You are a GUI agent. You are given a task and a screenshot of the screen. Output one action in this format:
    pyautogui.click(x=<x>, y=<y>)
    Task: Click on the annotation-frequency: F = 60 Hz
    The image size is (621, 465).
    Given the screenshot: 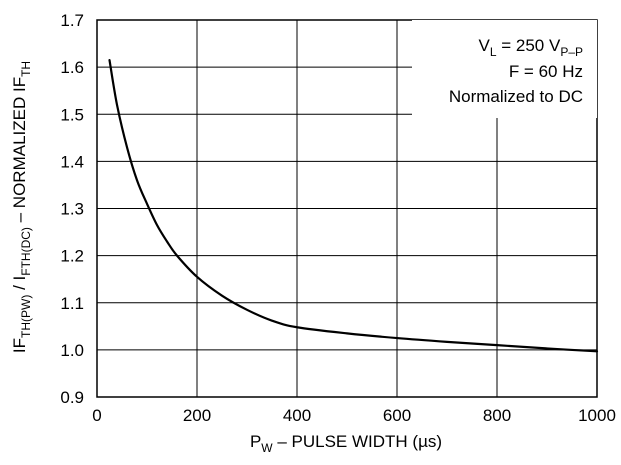 What is the action you would take?
    pyautogui.click(x=546, y=71)
    